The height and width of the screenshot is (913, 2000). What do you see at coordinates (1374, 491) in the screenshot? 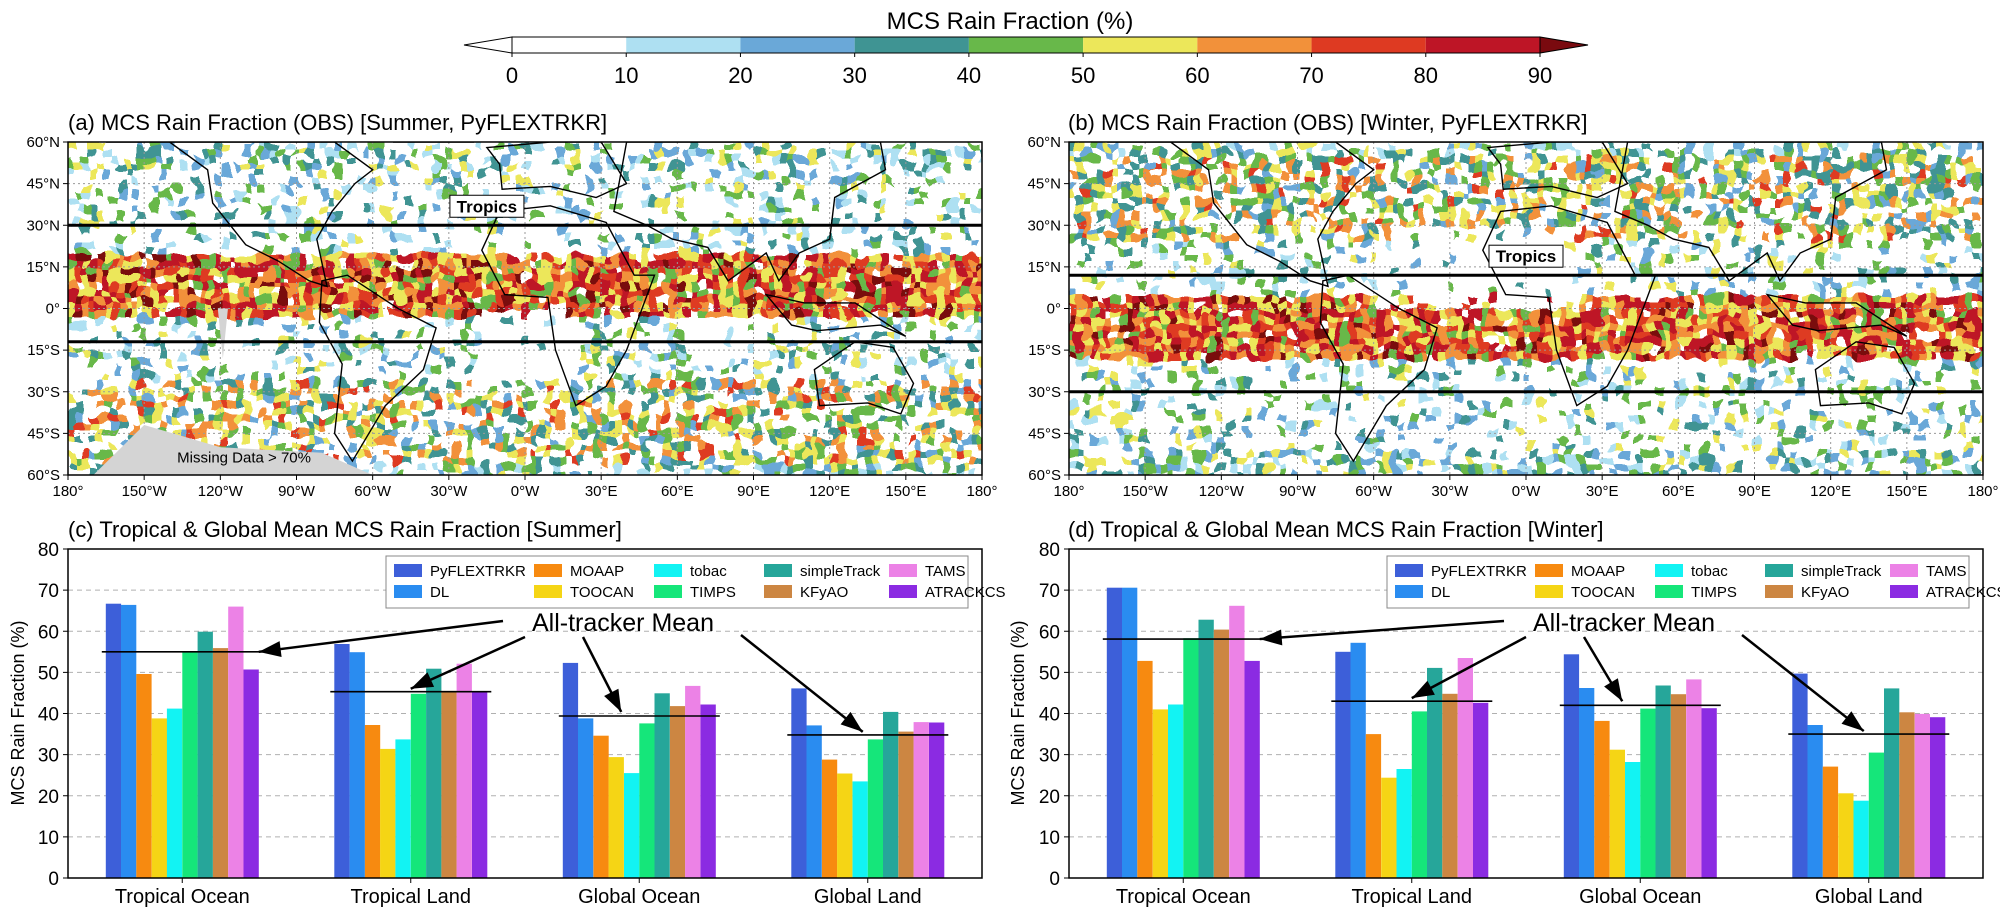
I see `lon-tick-label: 60°W` at bounding box center [1374, 491].